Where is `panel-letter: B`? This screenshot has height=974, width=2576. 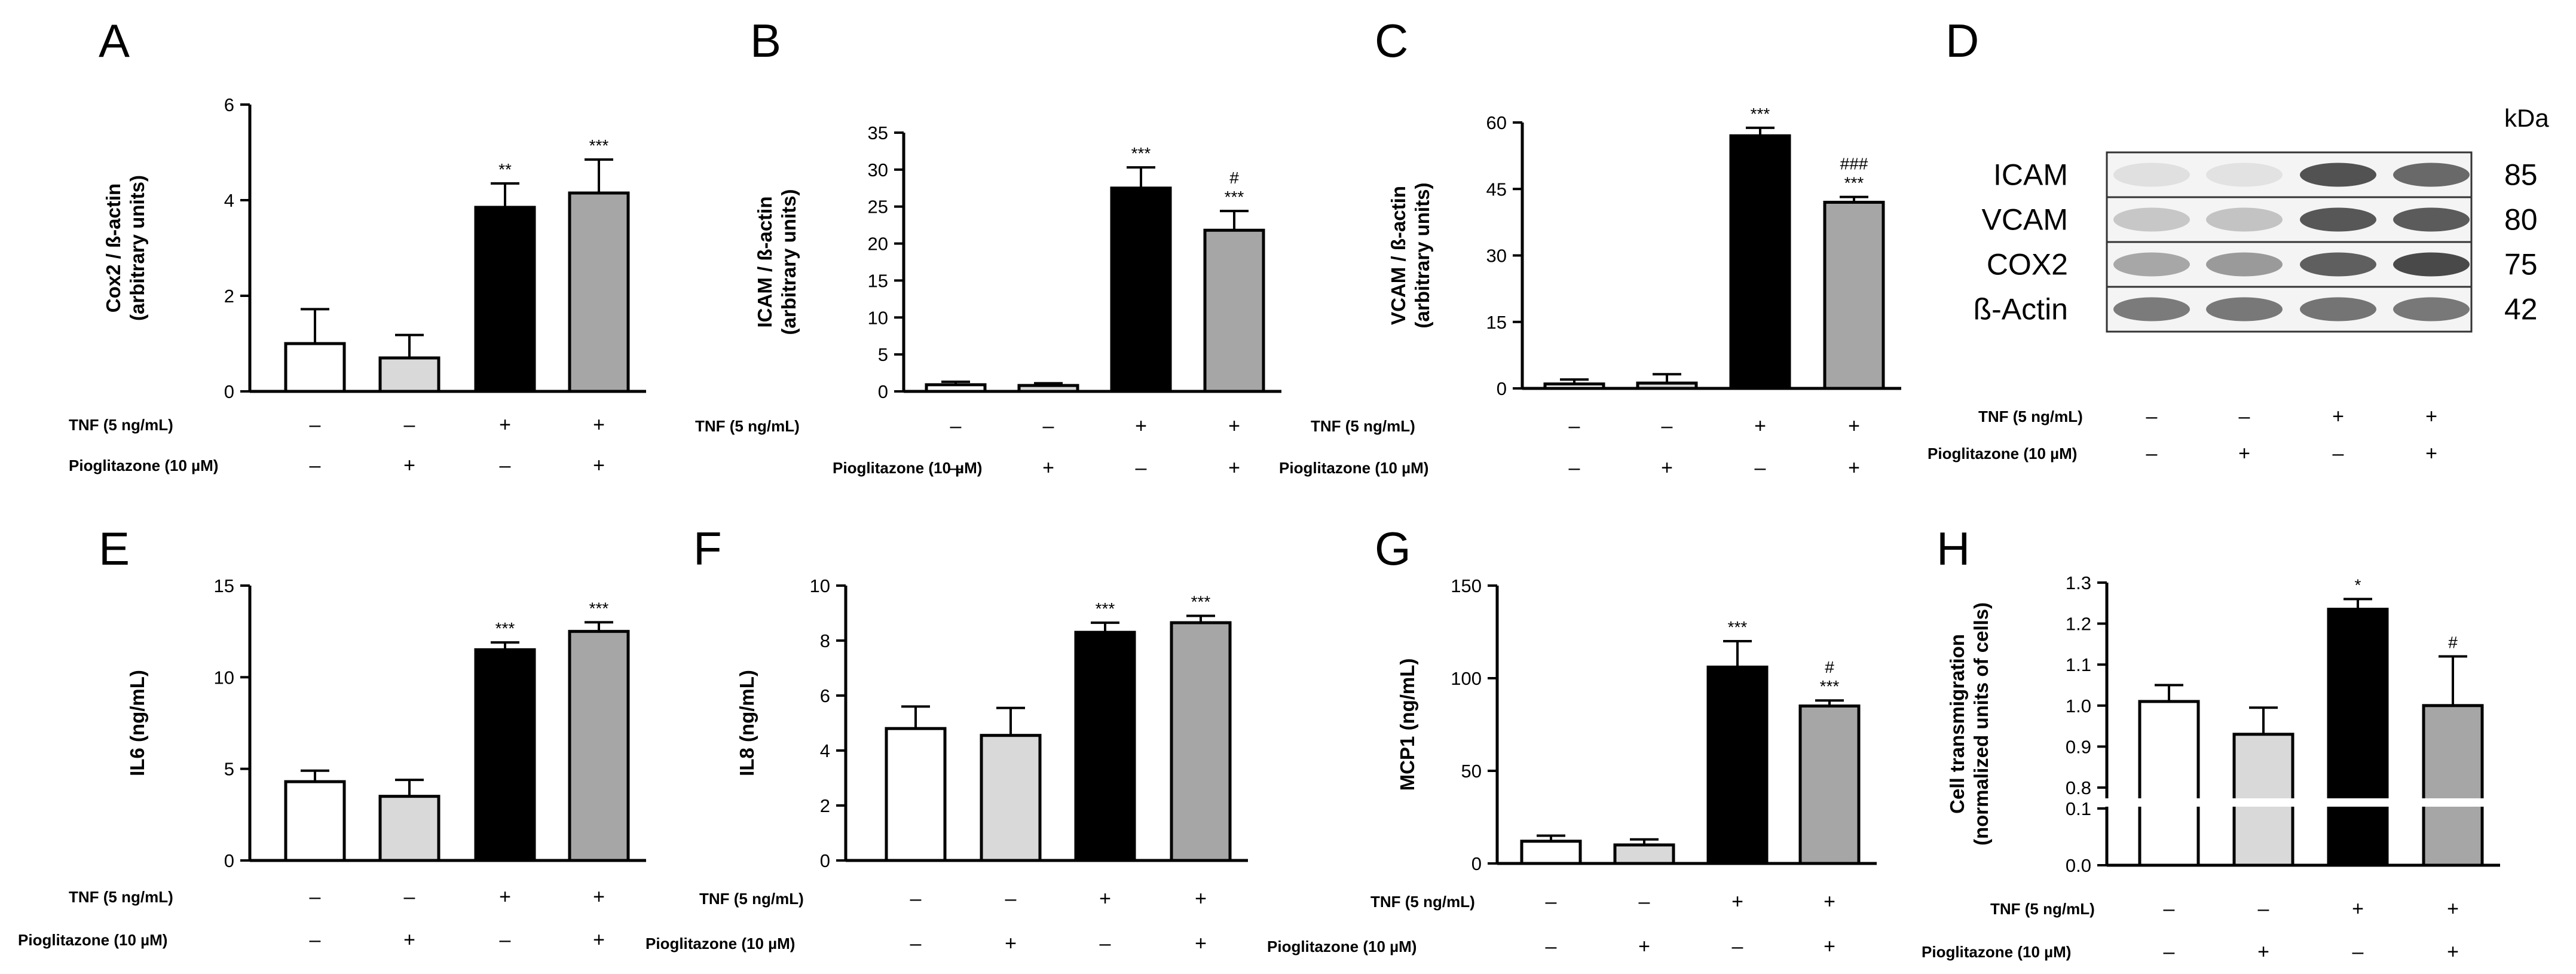
panel-letter: B is located at coordinates (765, 40).